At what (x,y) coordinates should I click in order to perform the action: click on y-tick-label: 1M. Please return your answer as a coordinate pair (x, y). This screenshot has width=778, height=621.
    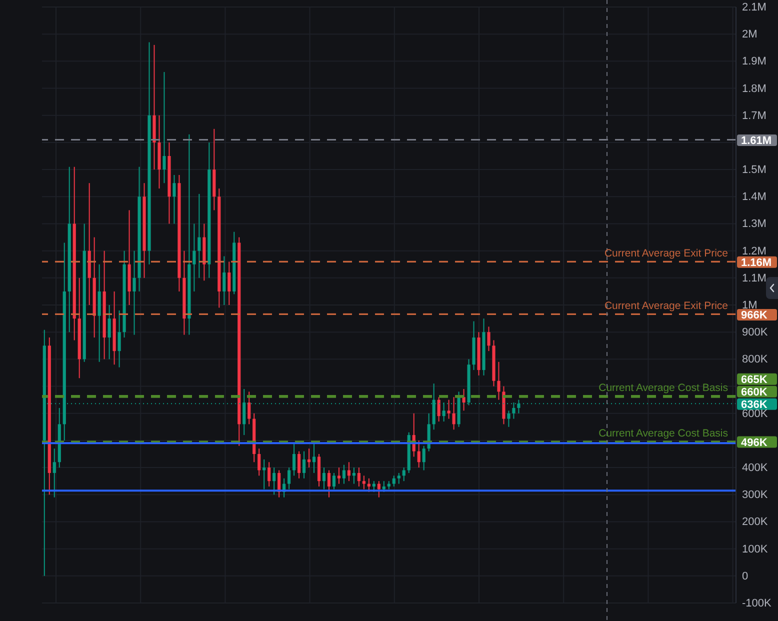
    Looking at the image, I should click on (750, 306).